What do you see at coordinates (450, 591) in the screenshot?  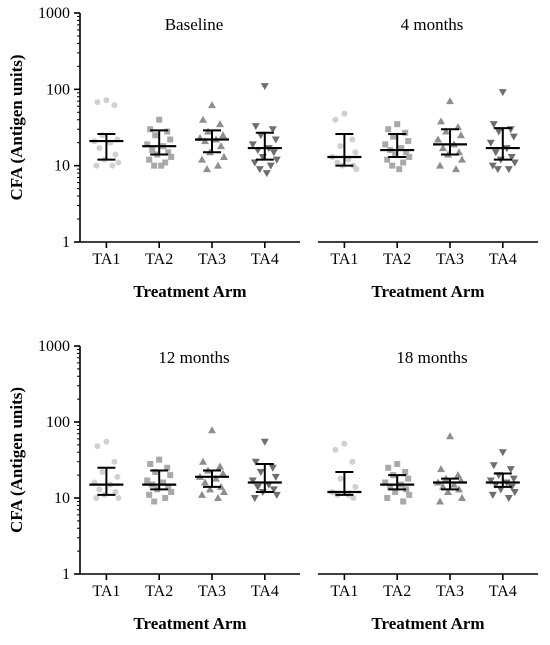 I see `x-tick-label: TA3` at bounding box center [450, 591].